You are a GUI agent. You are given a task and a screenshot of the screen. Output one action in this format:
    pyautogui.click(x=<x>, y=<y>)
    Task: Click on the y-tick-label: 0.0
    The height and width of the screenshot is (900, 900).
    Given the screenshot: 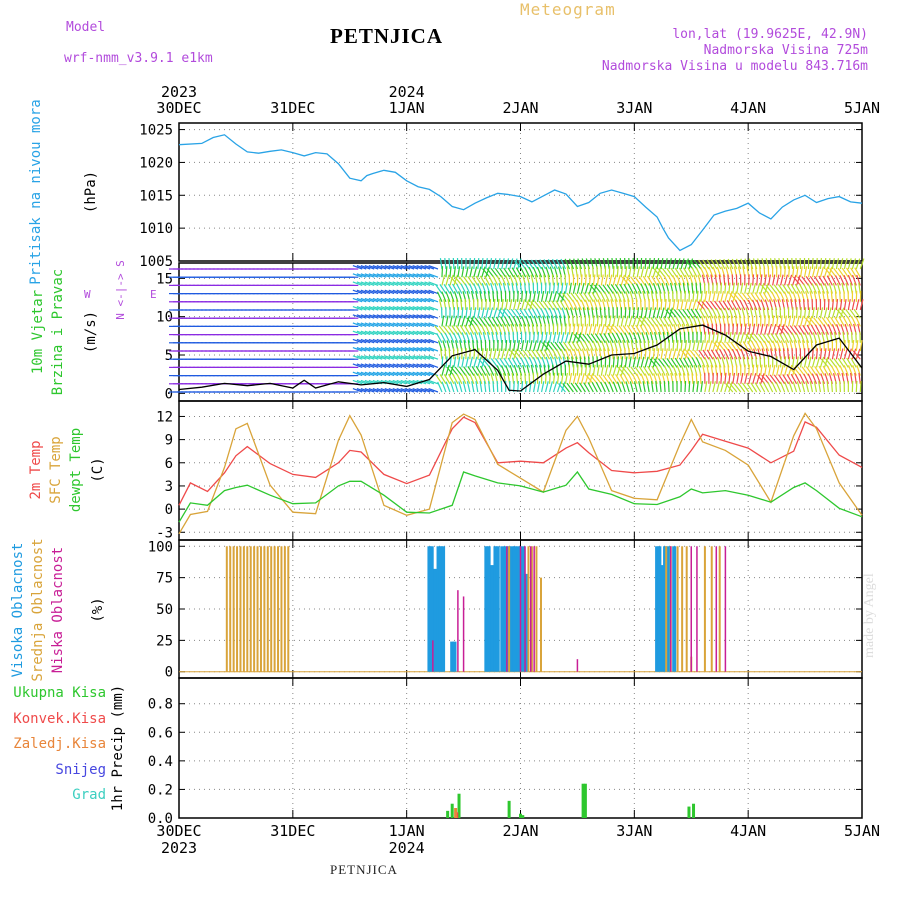 What is the action you would take?
    pyautogui.click(x=160, y=819)
    